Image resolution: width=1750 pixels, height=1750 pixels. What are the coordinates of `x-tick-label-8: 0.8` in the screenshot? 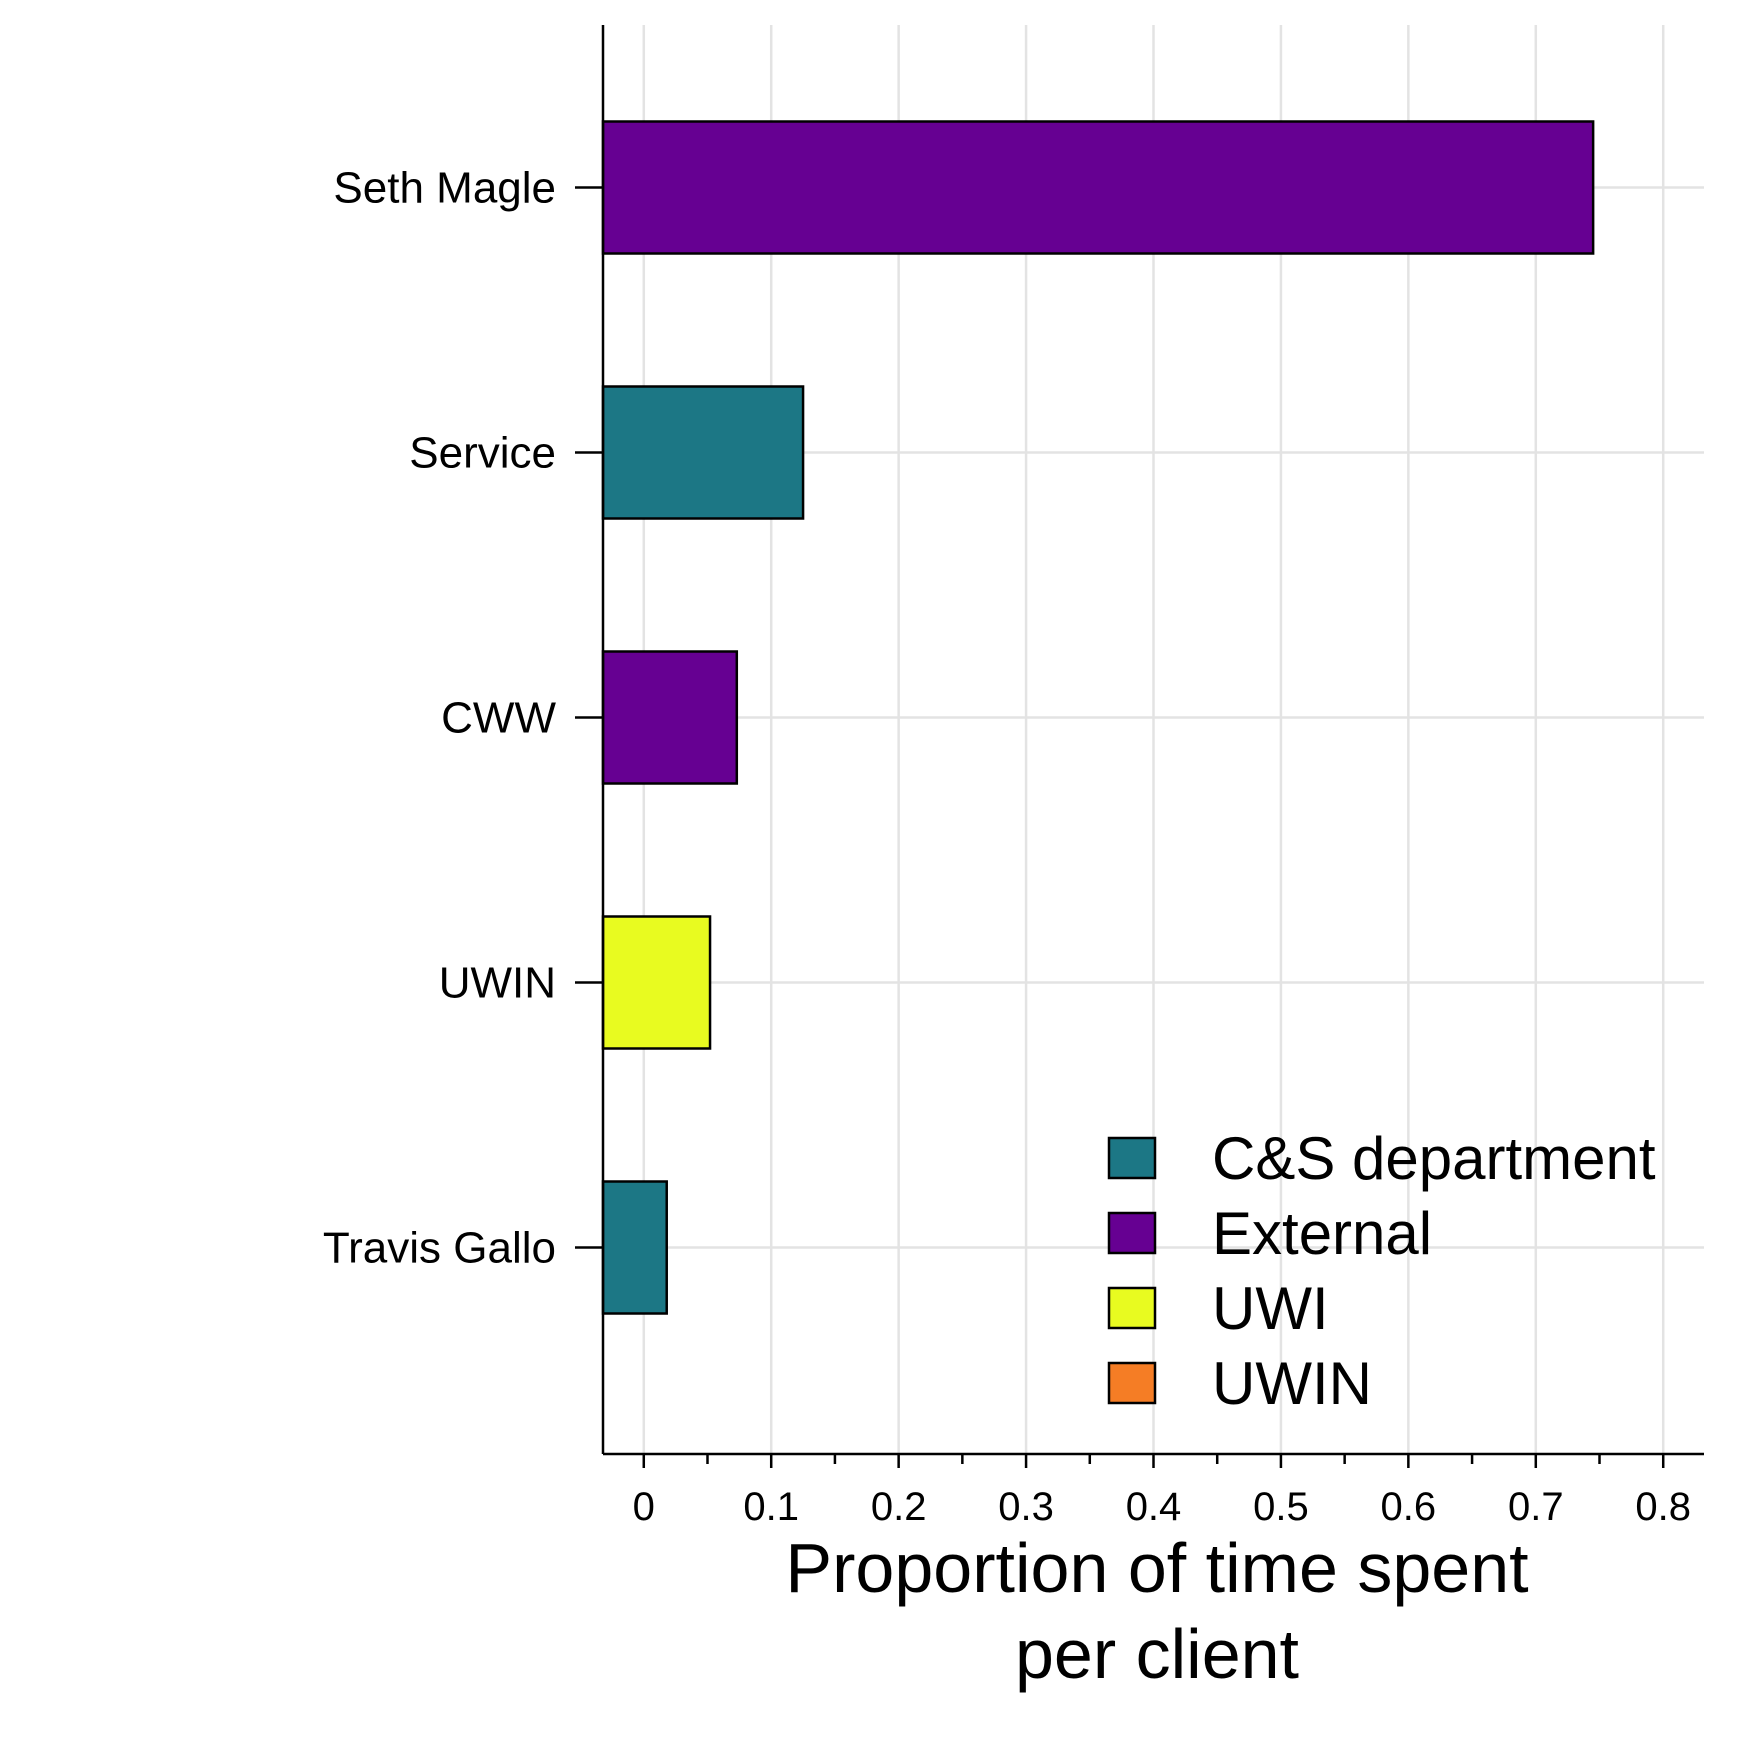 It's located at (1663, 1507).